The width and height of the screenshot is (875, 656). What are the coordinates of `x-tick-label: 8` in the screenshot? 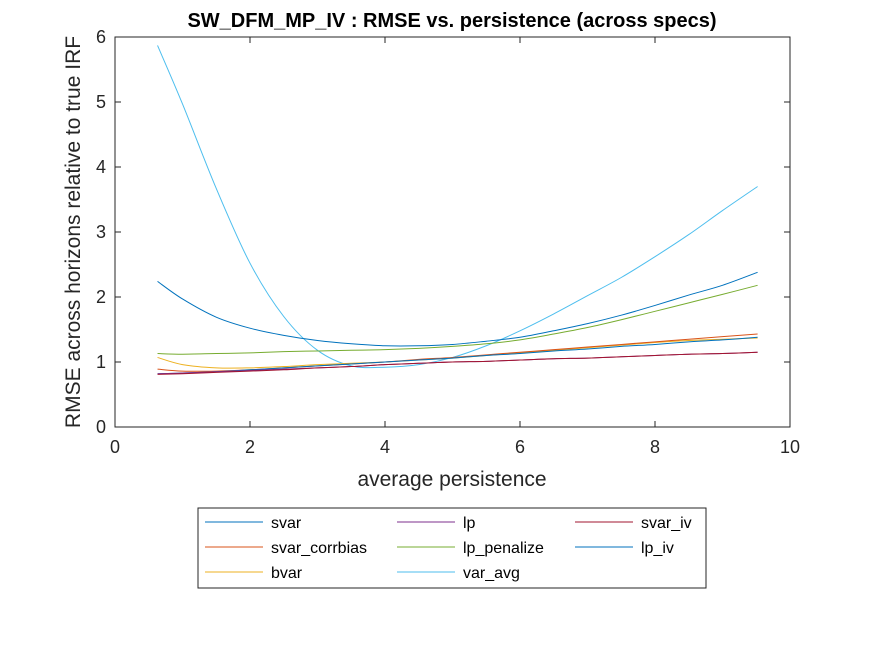 It's located at (655, 447).